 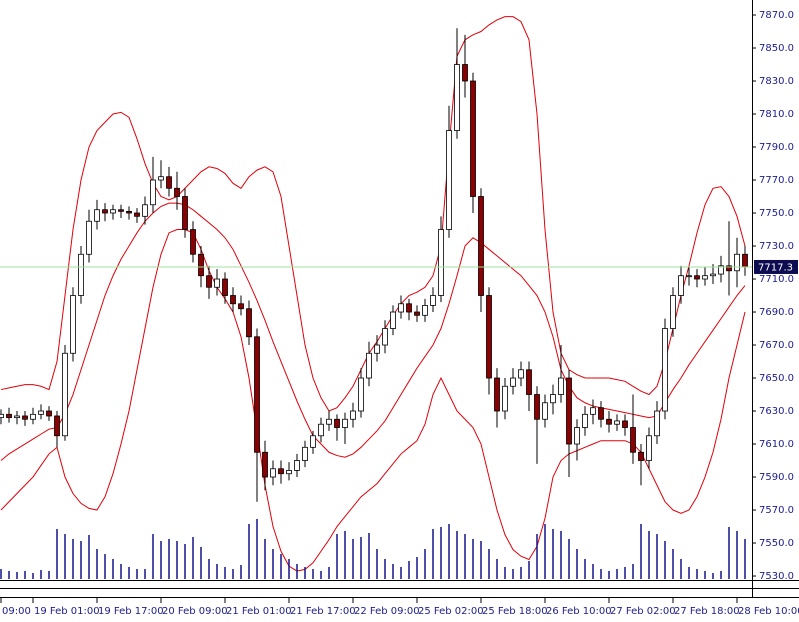 What do you see at coordinates (67, 611) in the screenshot?
I see `x-tick-label: 19 Feb 01:00` at bounding box center [67, 611].